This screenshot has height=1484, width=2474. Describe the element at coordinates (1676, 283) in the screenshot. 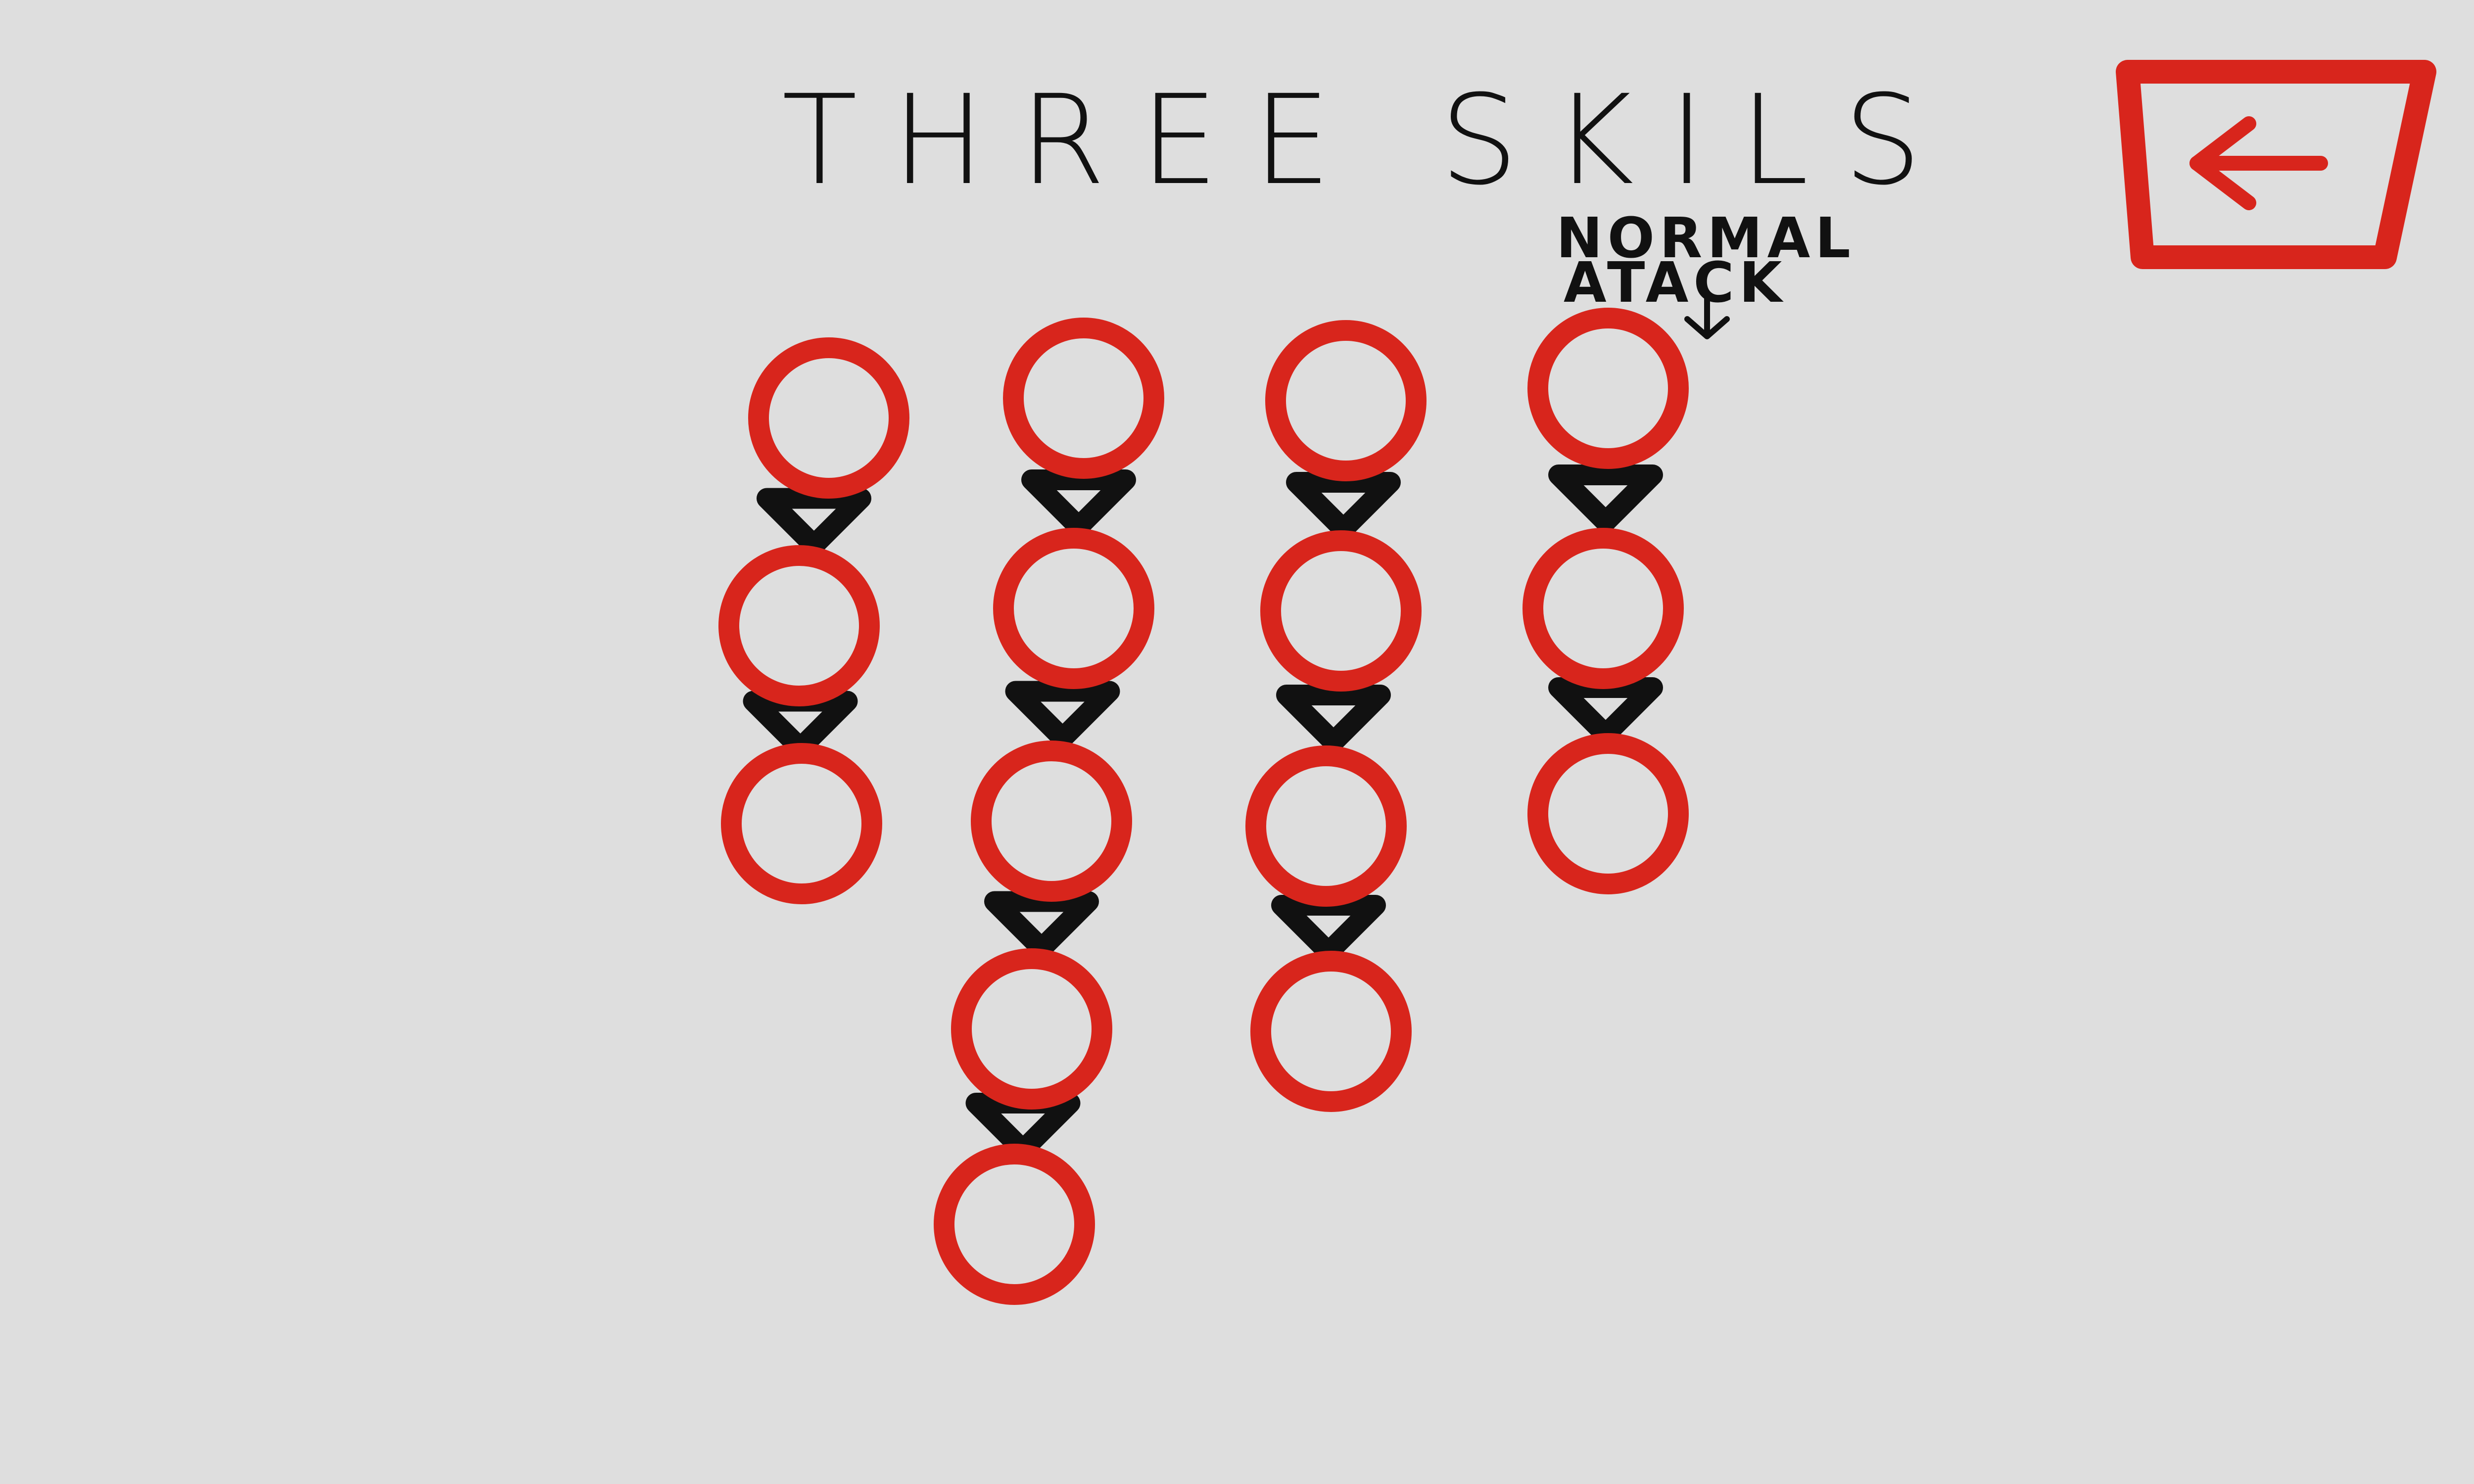

I see `normal-attack-label-line2: ATACK` at that location.